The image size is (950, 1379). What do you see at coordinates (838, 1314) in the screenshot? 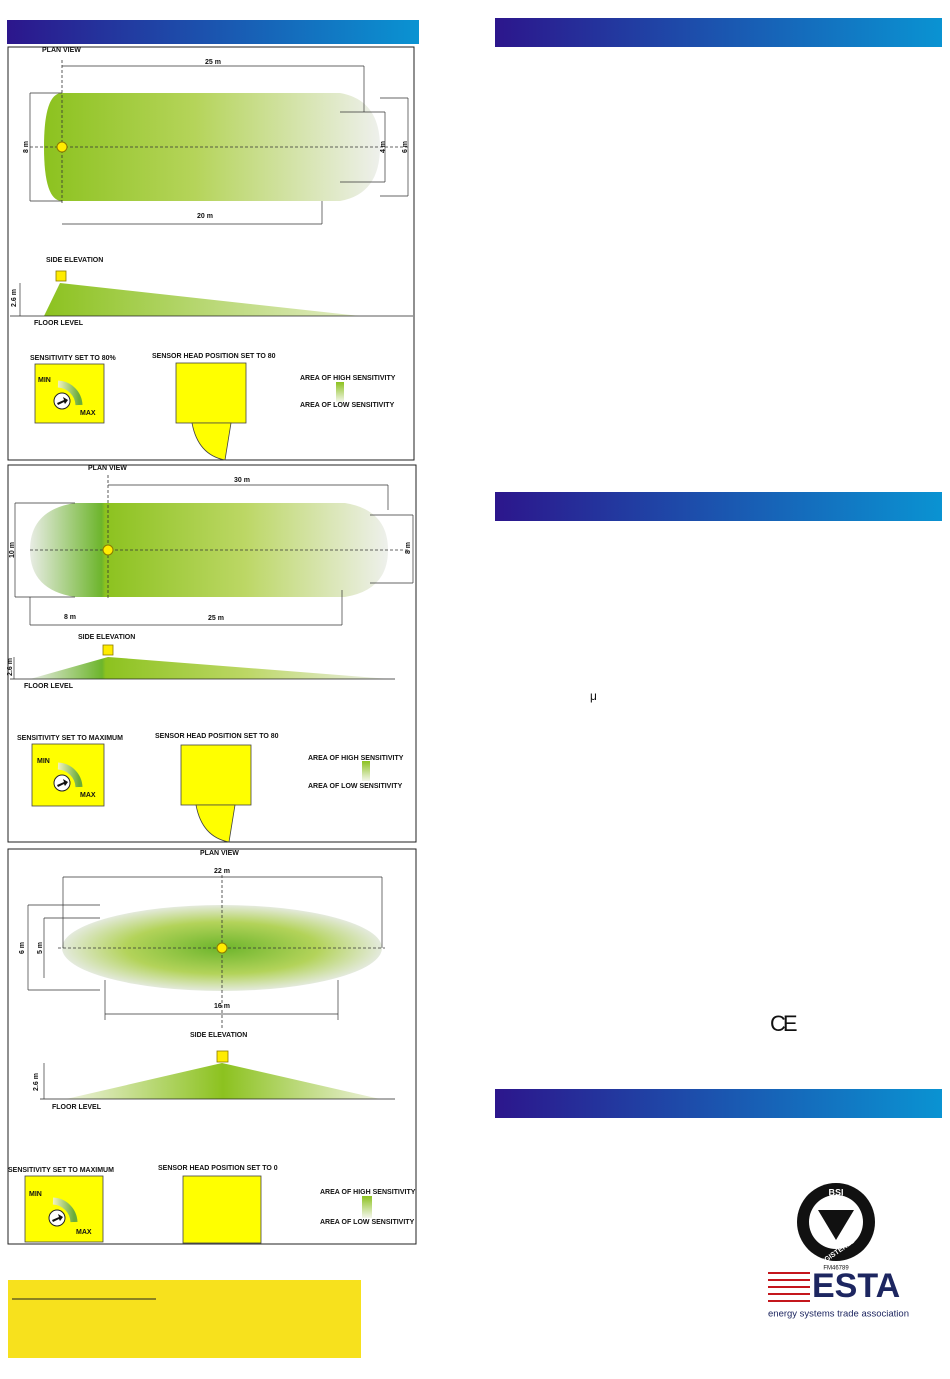
I see `esta-tagline: energy systems trade association` at bounding box center [838, 1314].